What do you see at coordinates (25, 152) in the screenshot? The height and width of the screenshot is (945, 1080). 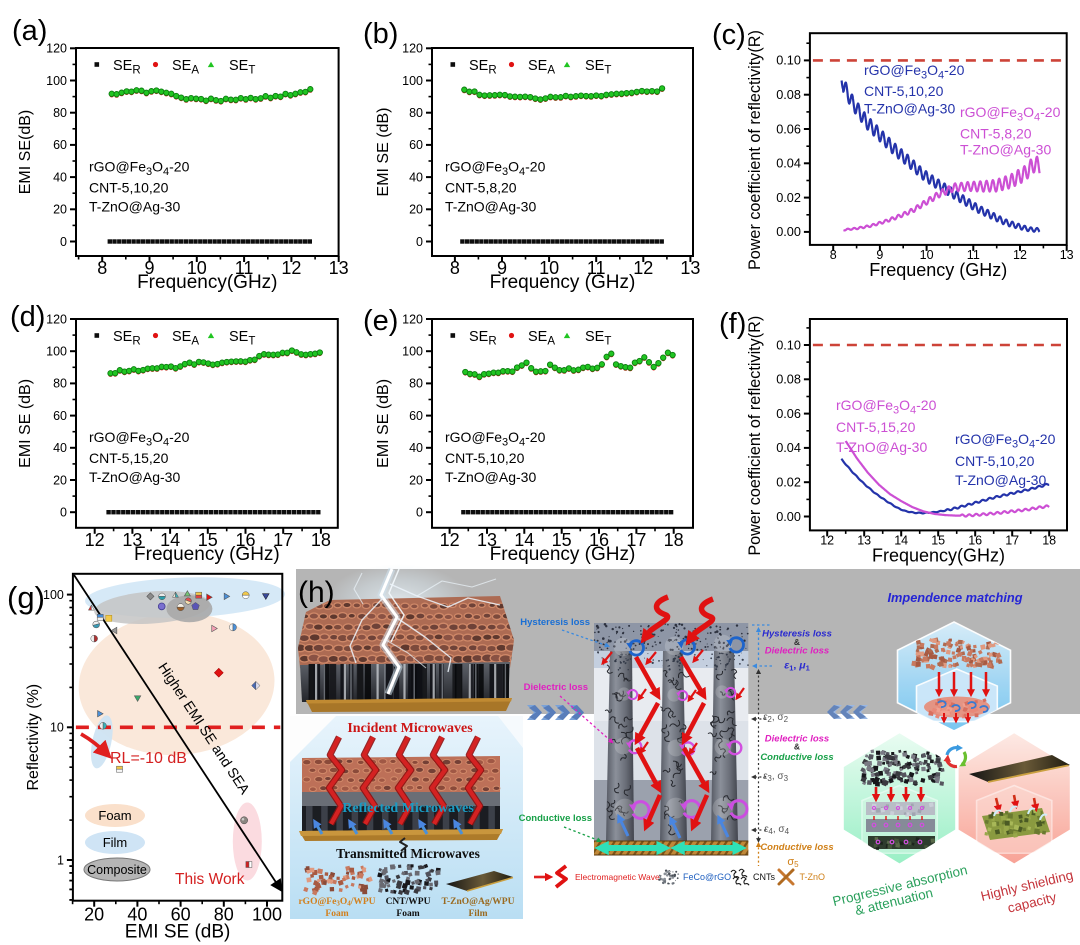 I see `svg-text: EMI SE(dB)` at bounding box center [25, 152].